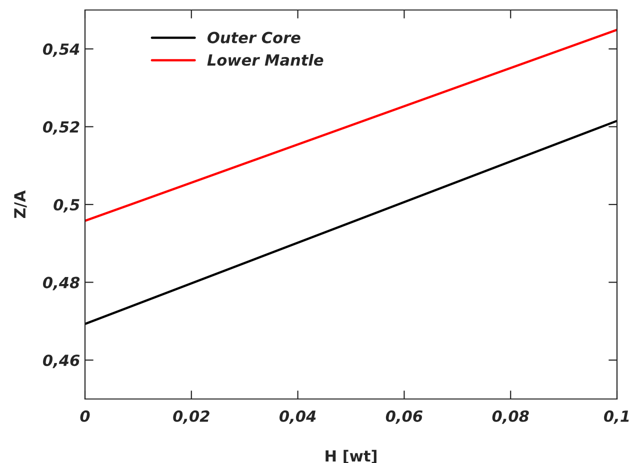 This screenshot has height=463, width=631. I want to click on y-axis-title: Z/A, so click(20, 204).